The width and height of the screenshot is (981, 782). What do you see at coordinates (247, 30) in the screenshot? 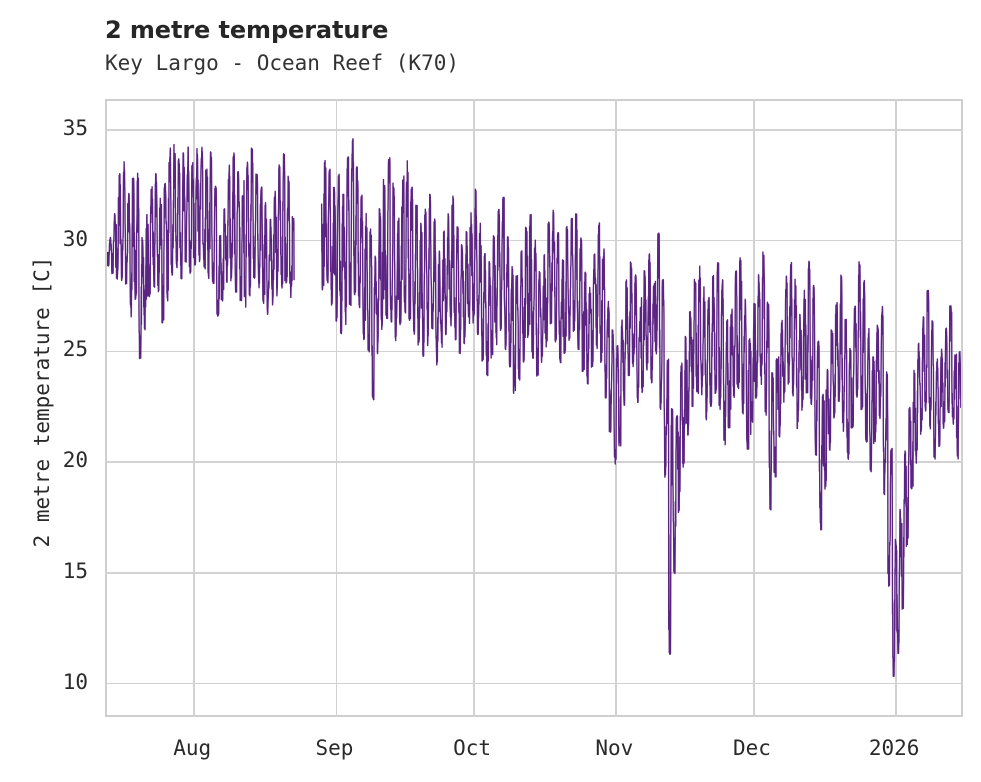
I see `page-title: 2 metre temperature` at bounding box center [247, 30].